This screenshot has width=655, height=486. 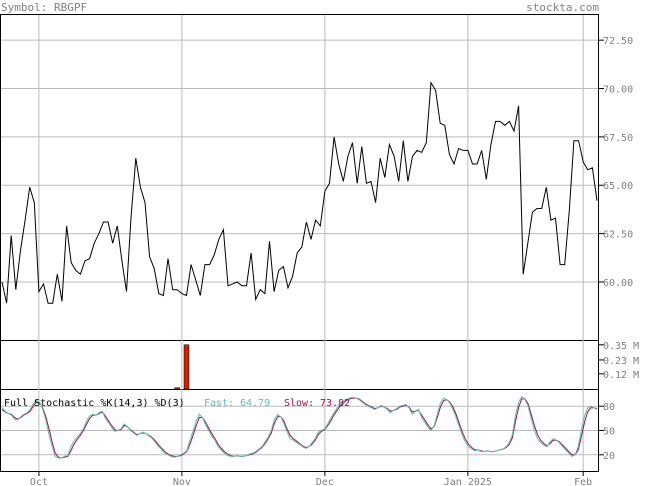 I want to click on price-tick-label: 70.00, so click(x=618, y=90).